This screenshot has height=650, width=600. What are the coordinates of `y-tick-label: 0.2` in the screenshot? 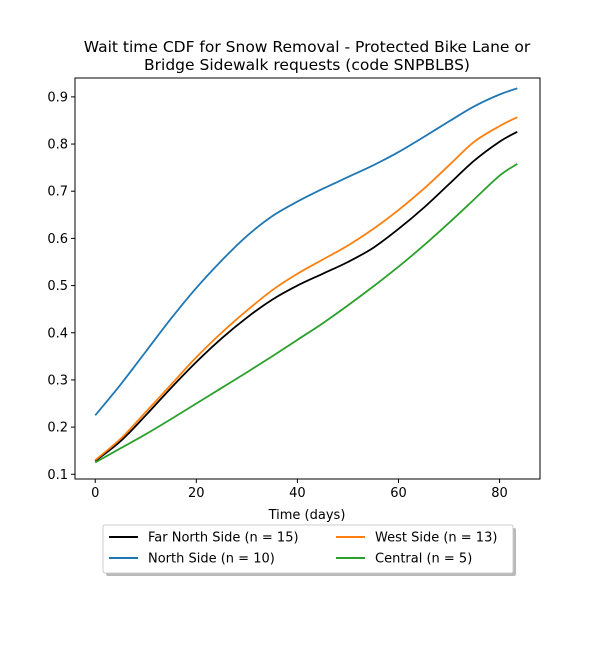 It's located at (57, 428).